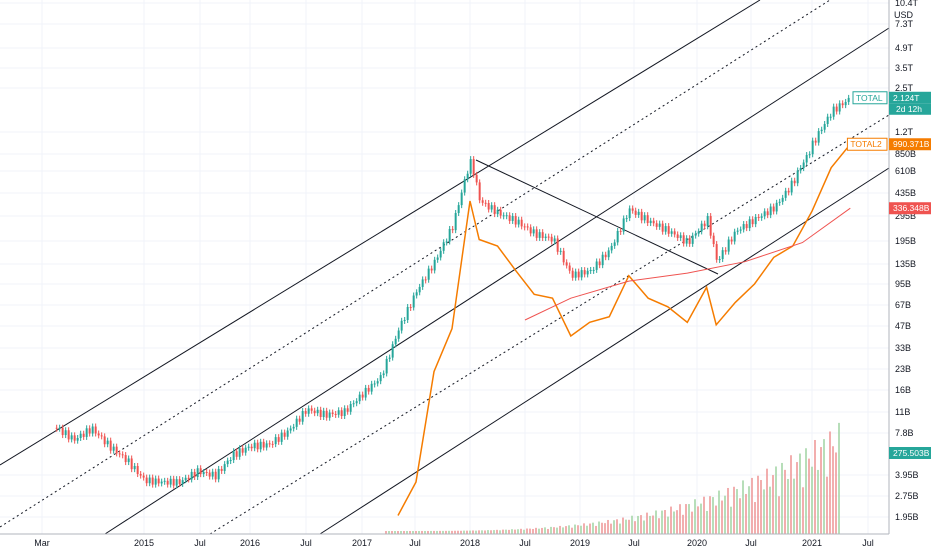  I want to click on x-tick-label: 2020, so click(697, 543).